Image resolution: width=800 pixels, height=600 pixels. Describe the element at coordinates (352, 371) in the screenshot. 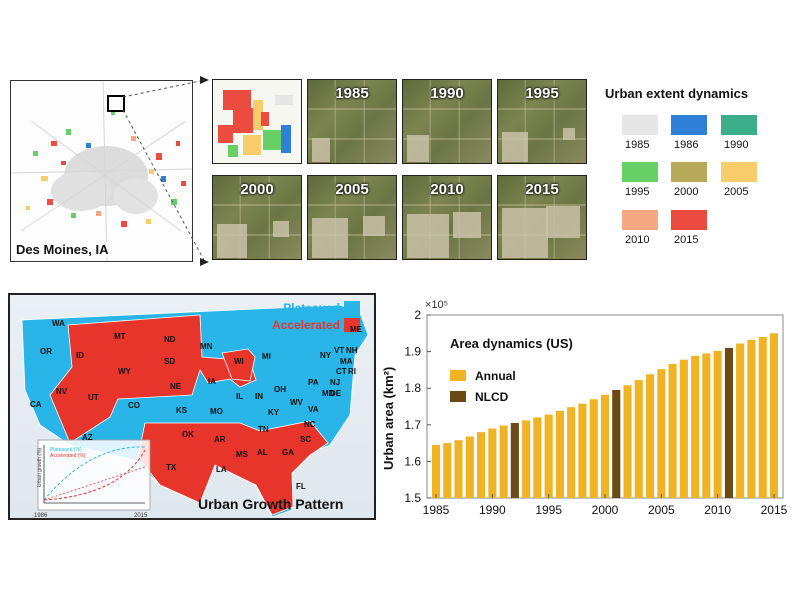

I see `state-label: RI` at that location.